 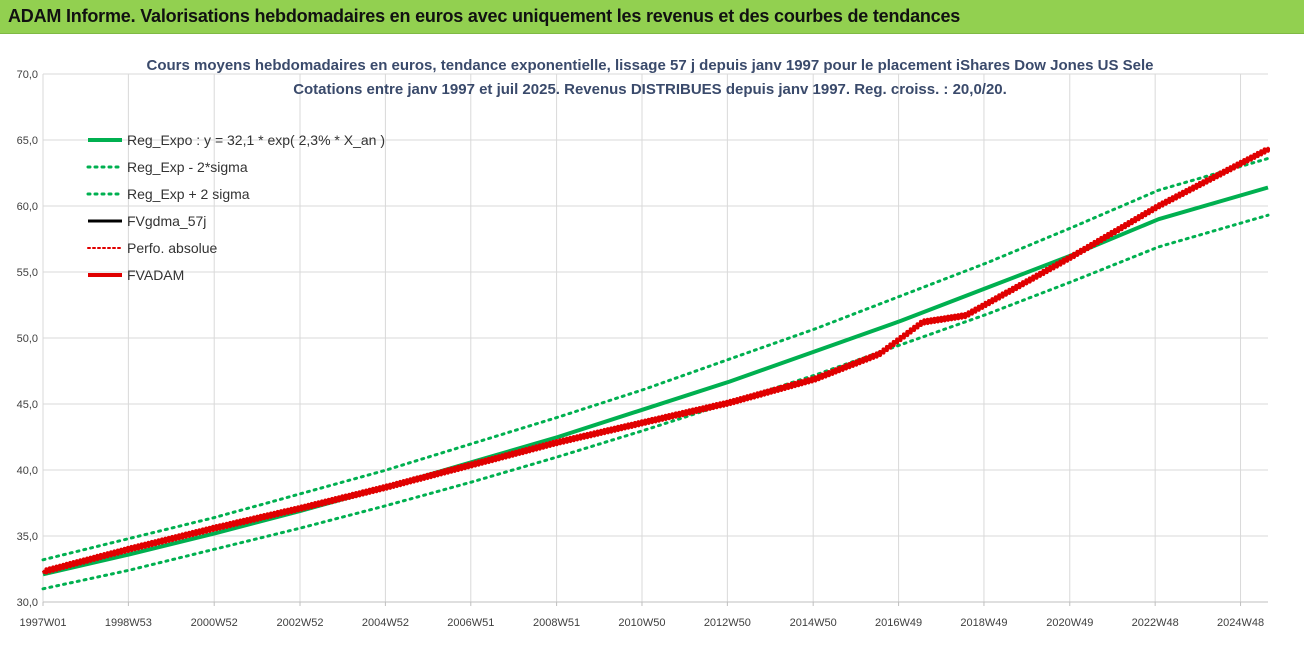 I want to click on x-tick-label: 1997W01, so click(x=42, y=623).